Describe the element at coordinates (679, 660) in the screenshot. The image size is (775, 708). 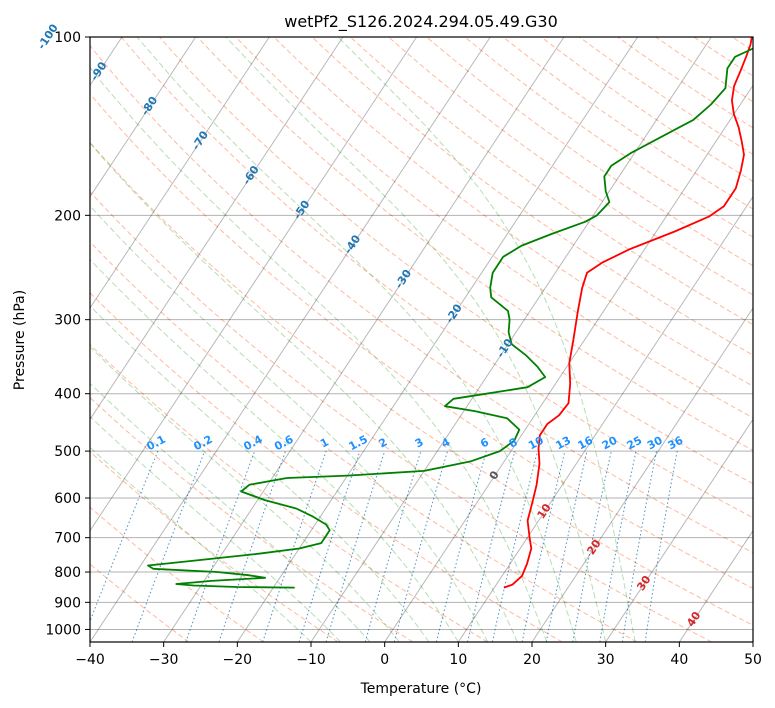
I see `x-tick-label: 40` at that location.